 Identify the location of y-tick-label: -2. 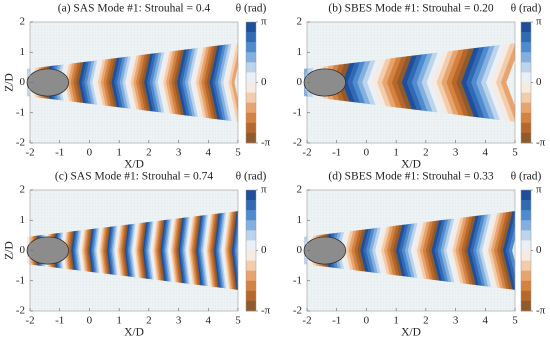
(20, 311).